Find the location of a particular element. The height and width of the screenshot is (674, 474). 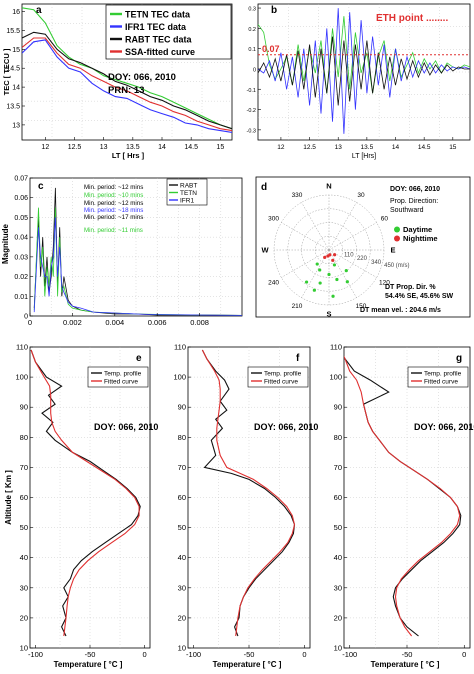

angle-label: 60 is located at coordinates (385, 219).